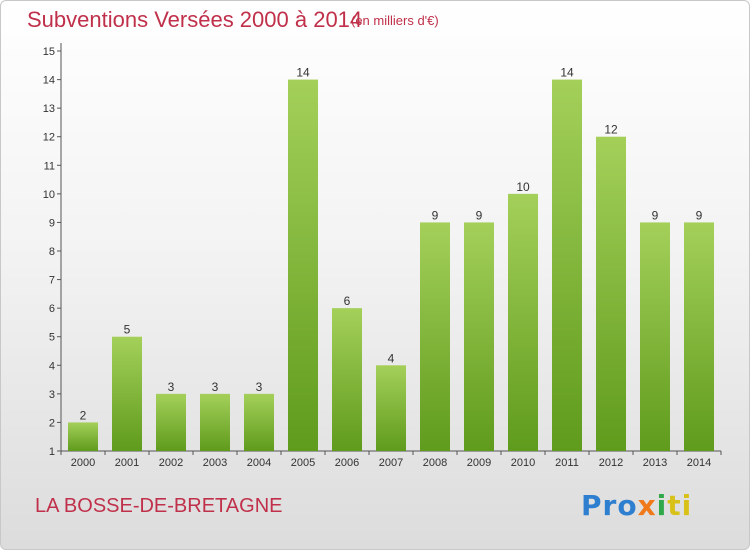 The width and height of the screenshot is (750, 550). What do you see at coordinates (49, 52) in the screenshot?
I see `y-tick-label: 15` at bounding box center [49, 52].